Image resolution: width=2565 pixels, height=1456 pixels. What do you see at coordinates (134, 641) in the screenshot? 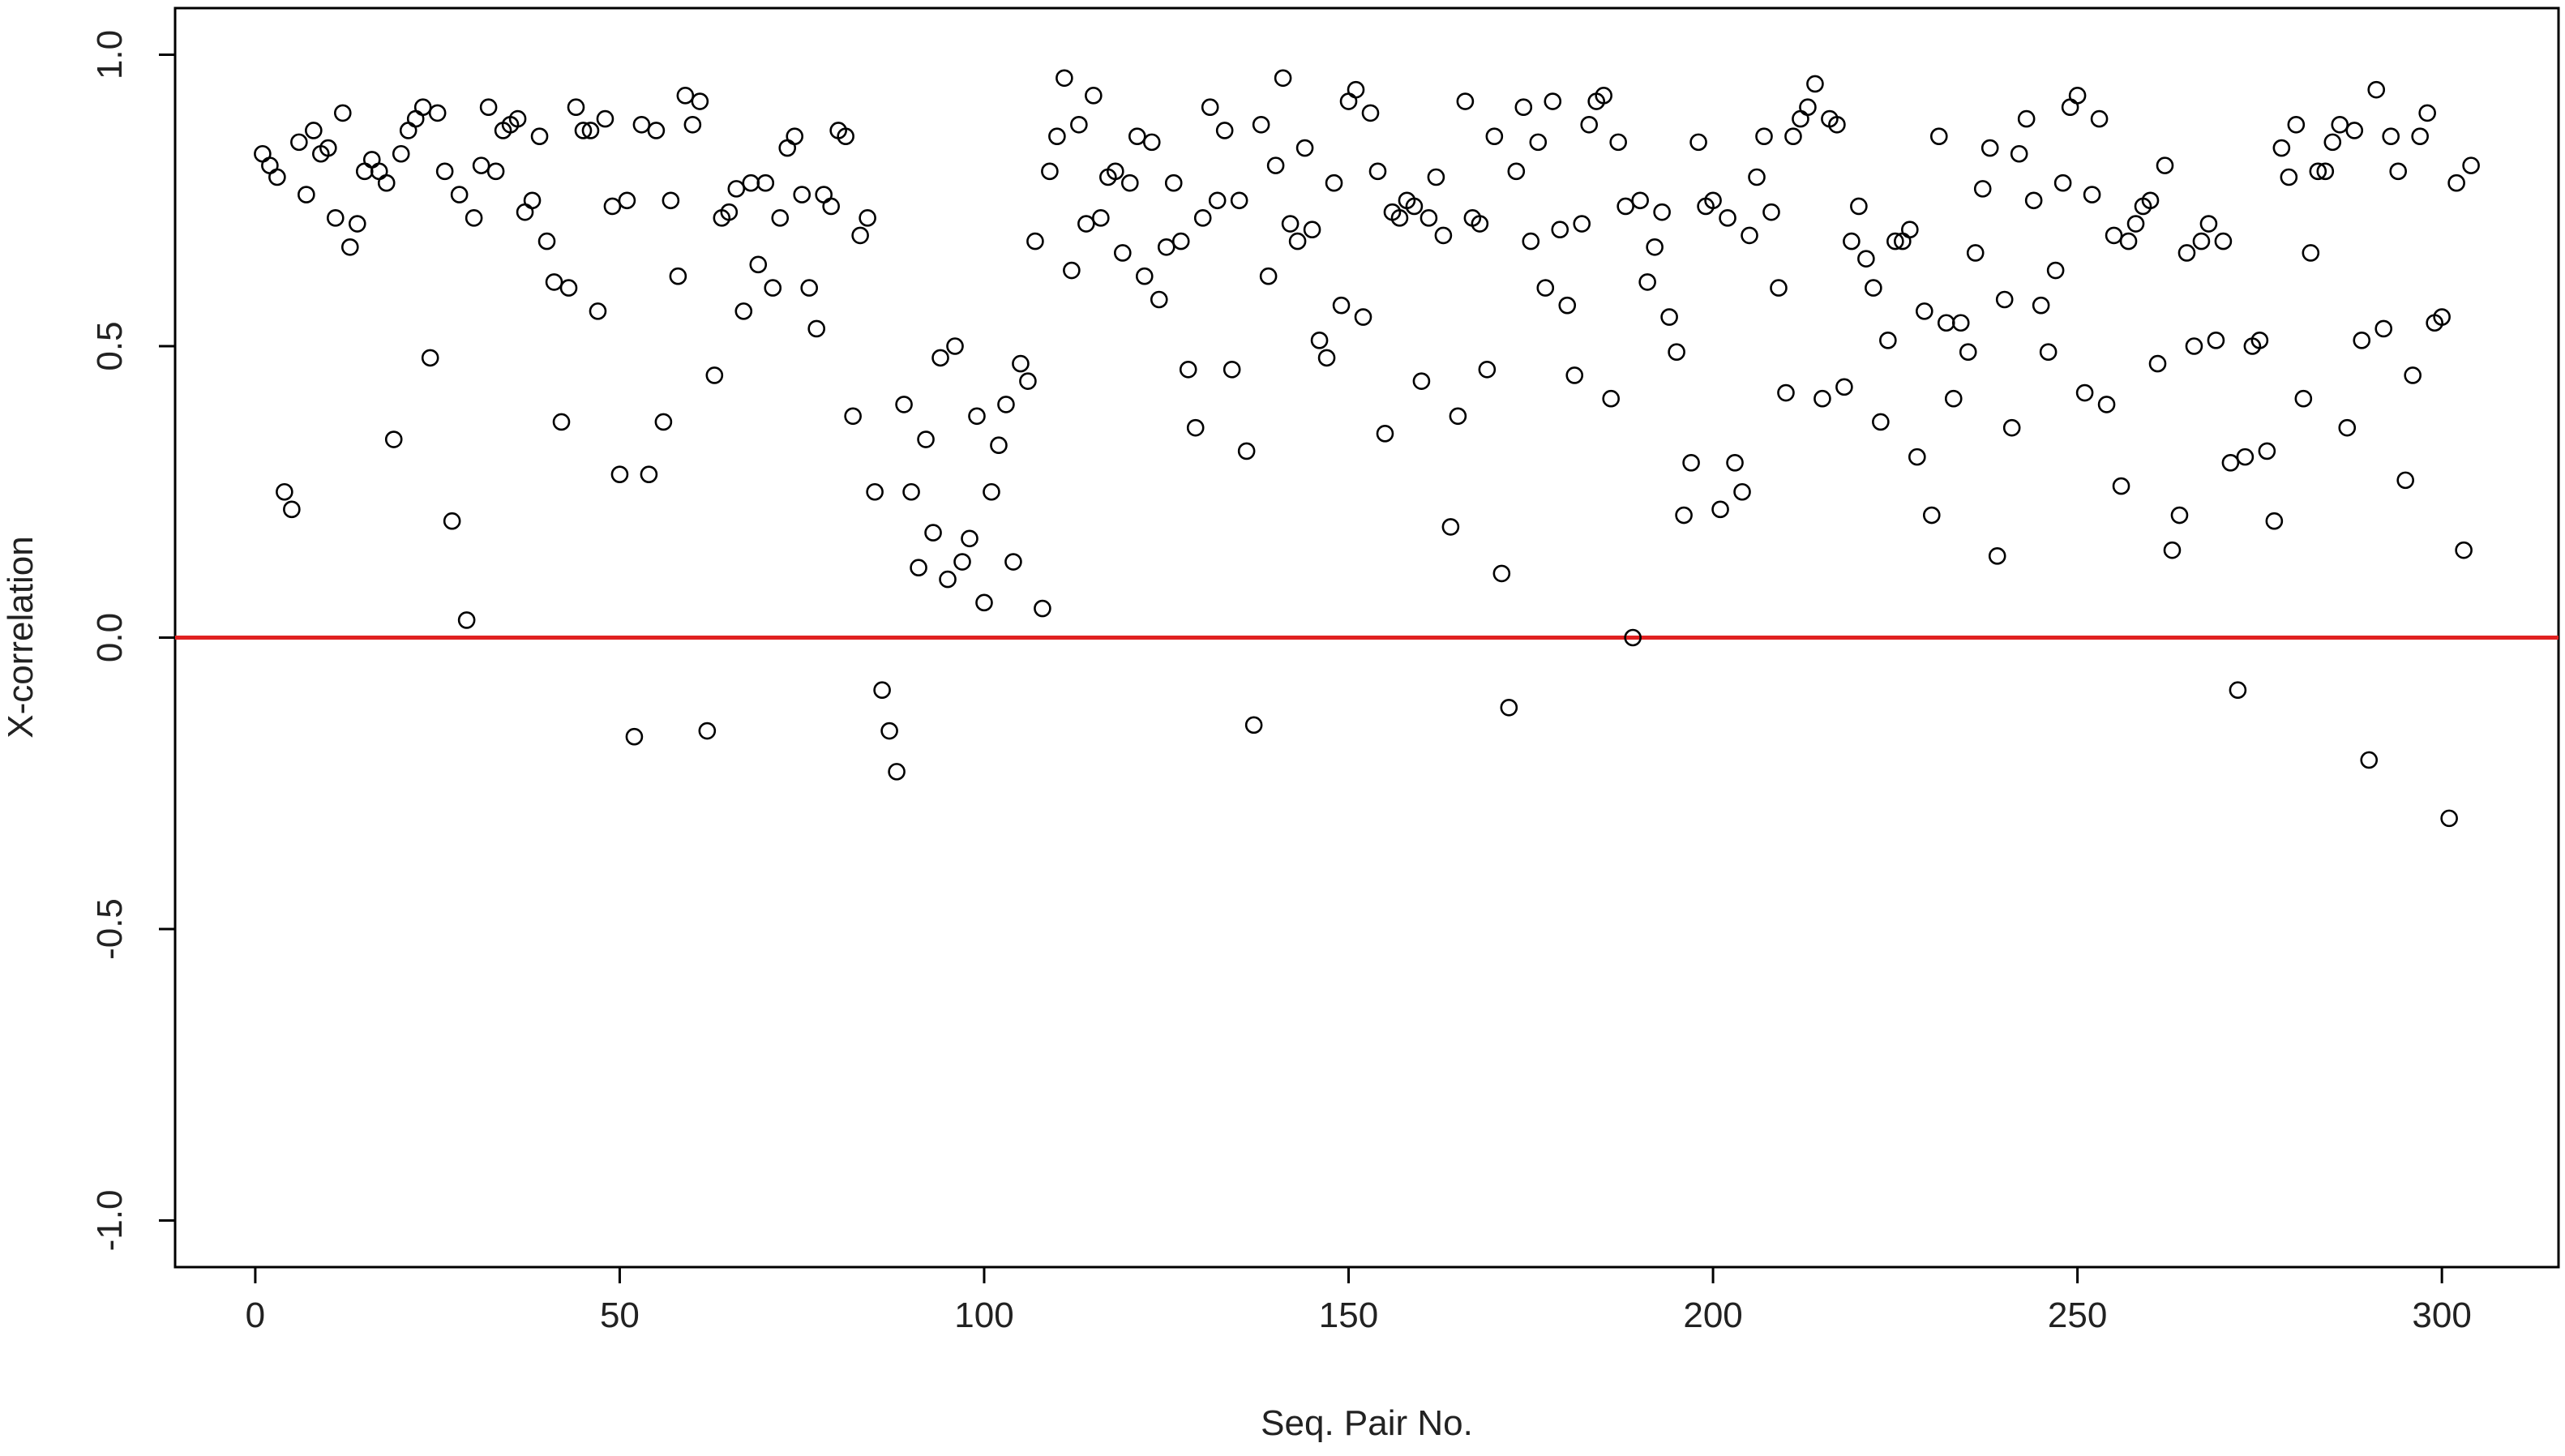
I see `y-axis: -1.0 -0.5 0.0 0.5 1.0` at bounding box center [134, 641].